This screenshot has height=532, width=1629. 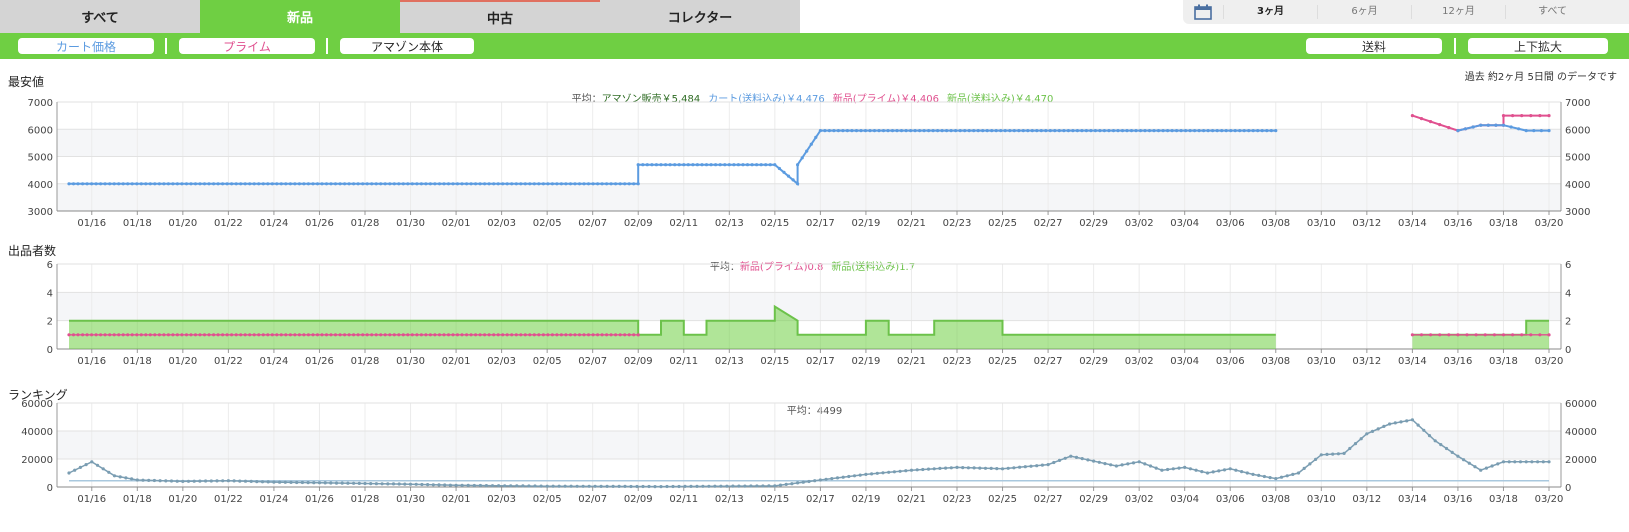 I want to click on price-x-tick-label: 02/15, so click(x=774, y=223).